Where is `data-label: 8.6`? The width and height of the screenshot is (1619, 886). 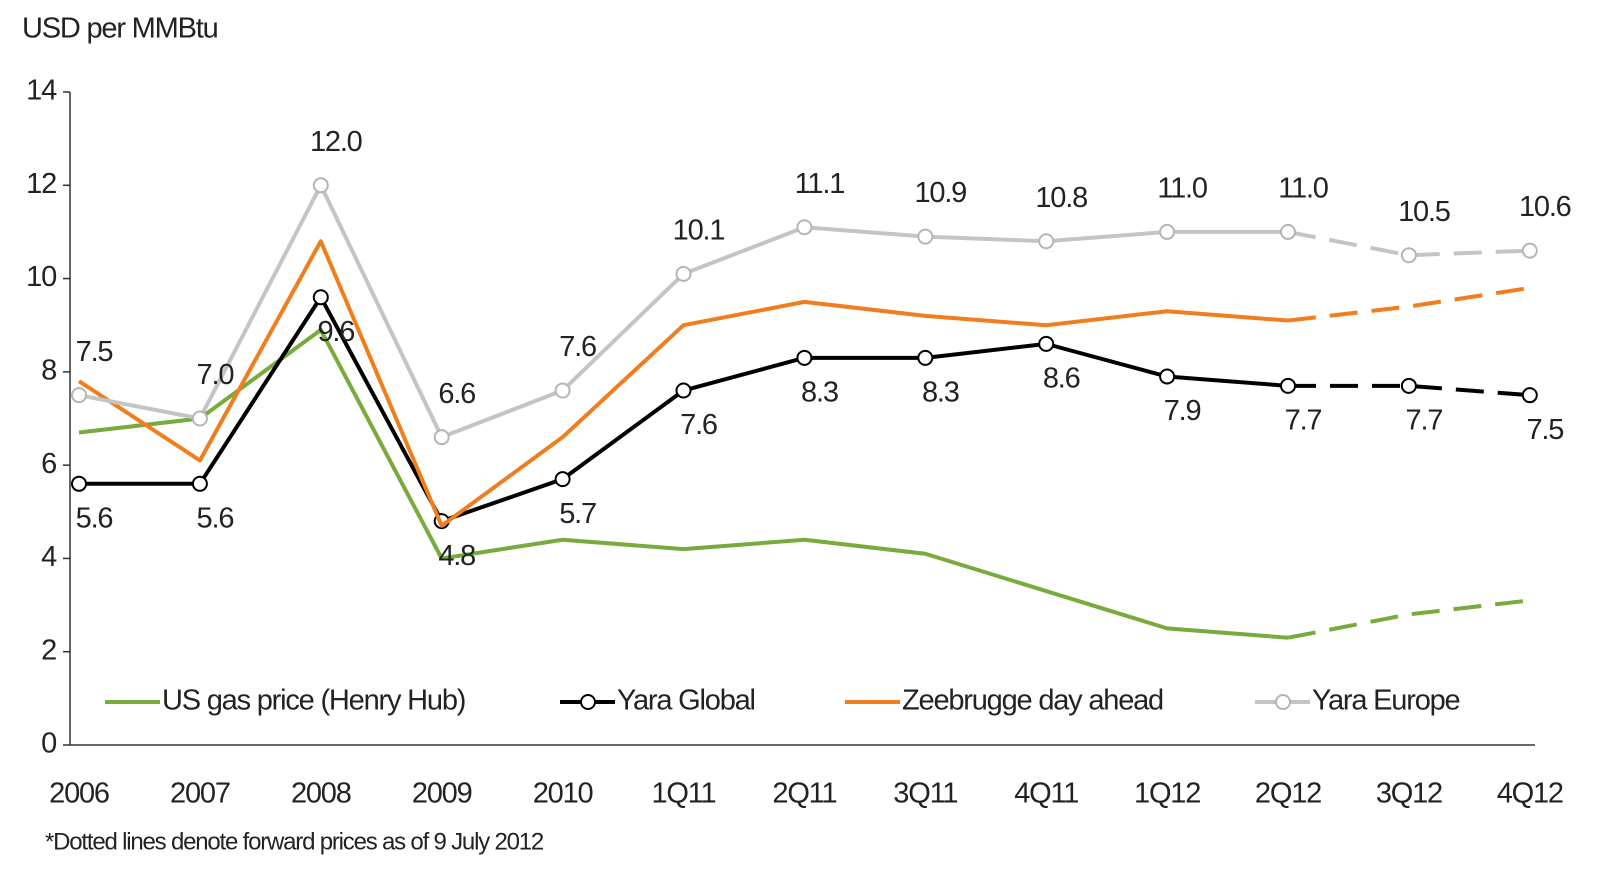 data-label: 8.6 is located at coordinates (1061, 379).